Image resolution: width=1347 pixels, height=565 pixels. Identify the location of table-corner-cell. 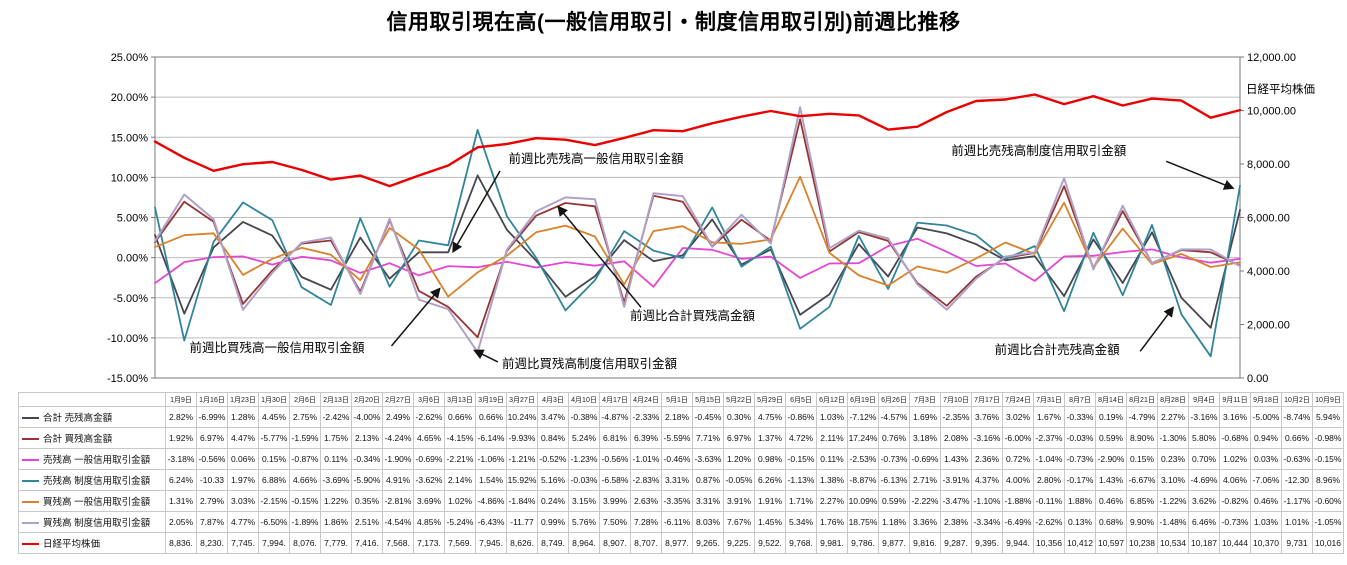
(92, 399).